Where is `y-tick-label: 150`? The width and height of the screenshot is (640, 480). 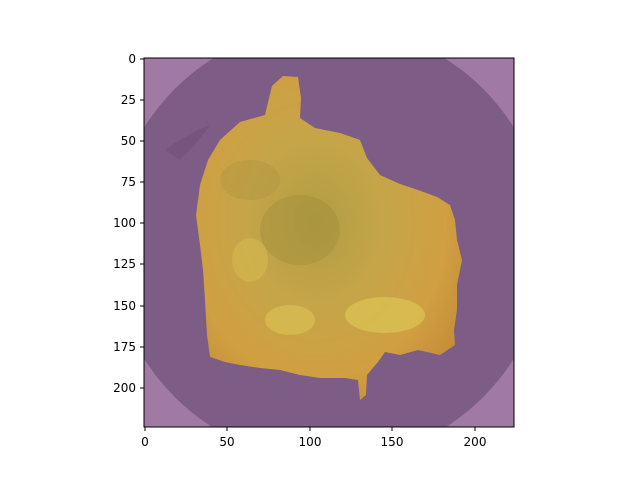
y-tick-label: 150 is located at coordinates (124, 306).